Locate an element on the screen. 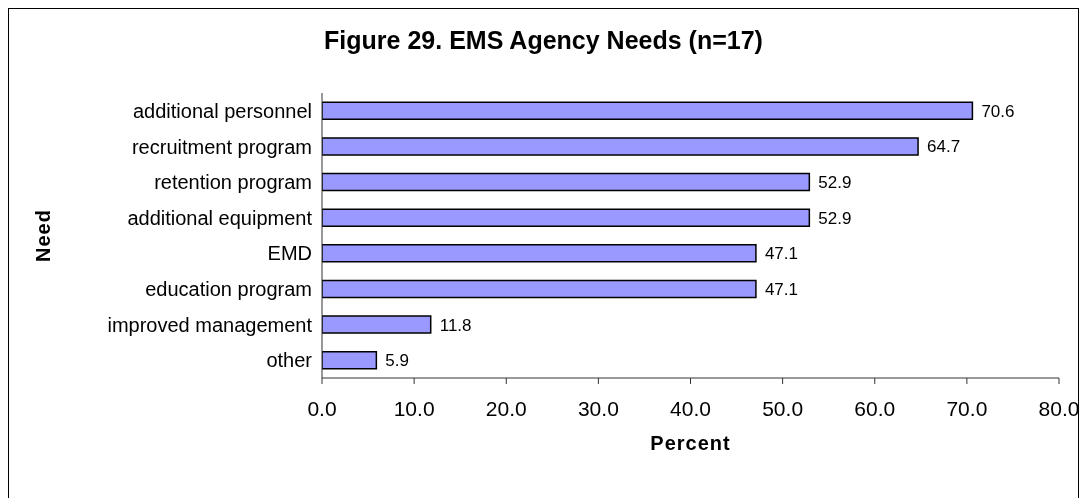 Image resolution: width=1079 pixels, height=498 pixels. x-tick-label: 20.0 is located at coordinates (506, 408).